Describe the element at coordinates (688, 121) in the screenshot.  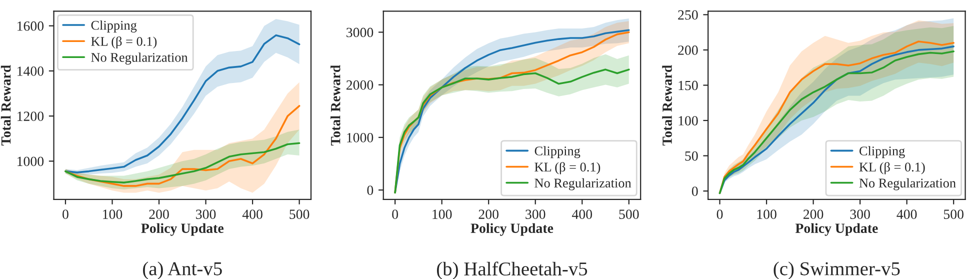
I see `y-tick-label: 100` at that location.